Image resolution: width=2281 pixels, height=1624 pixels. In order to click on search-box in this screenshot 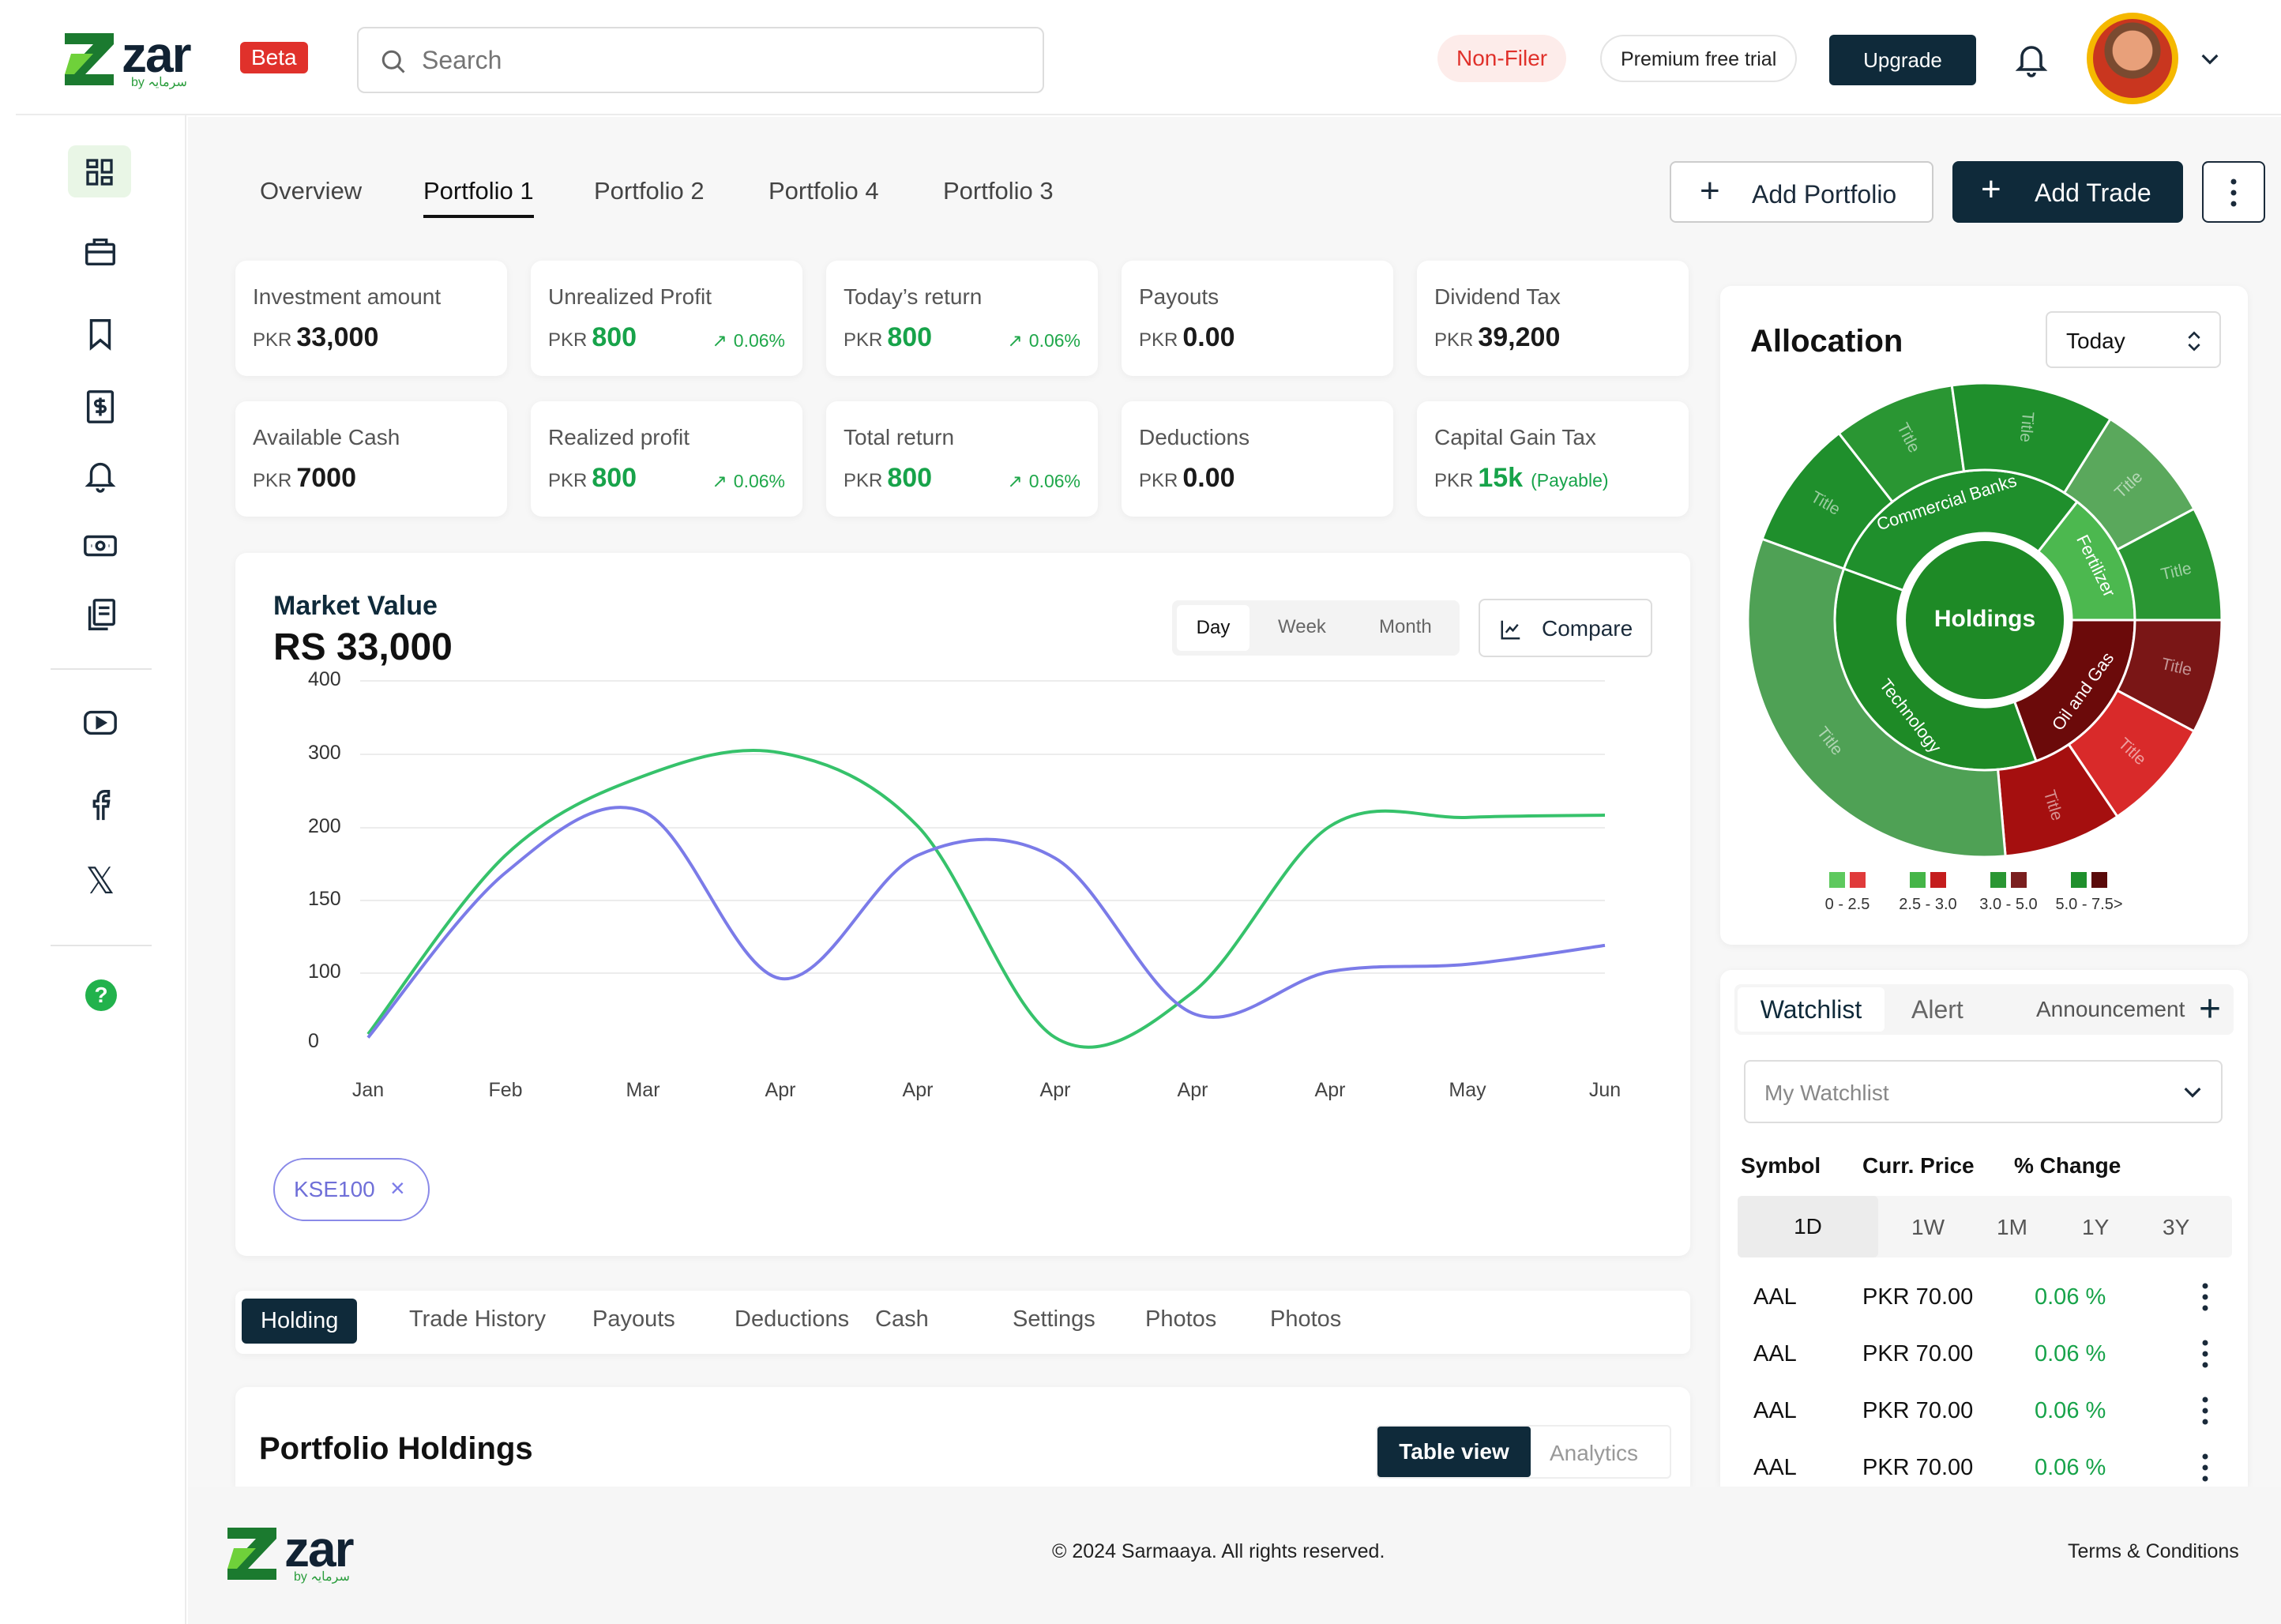, I will do `click(700, 60)`.